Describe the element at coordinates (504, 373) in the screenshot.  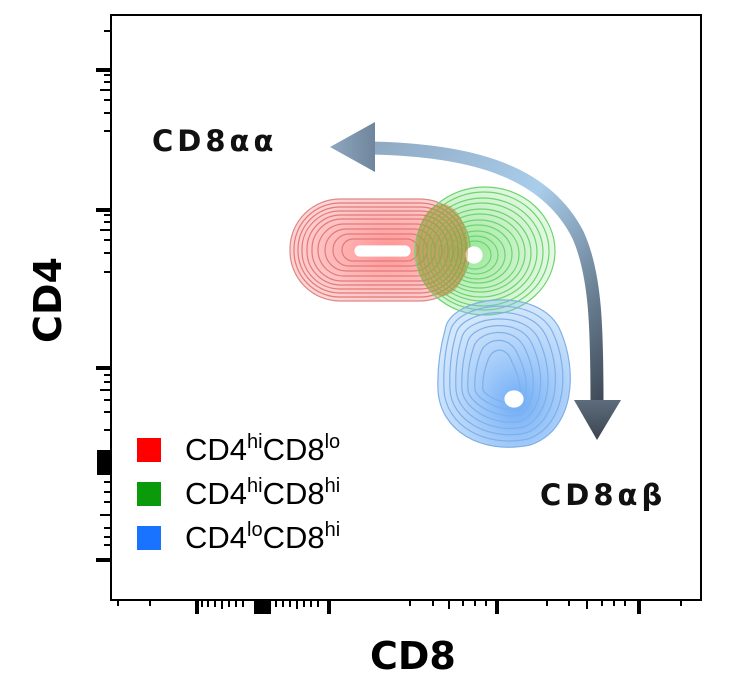
I see `contour-cd4lo-cd8hi` at that location.